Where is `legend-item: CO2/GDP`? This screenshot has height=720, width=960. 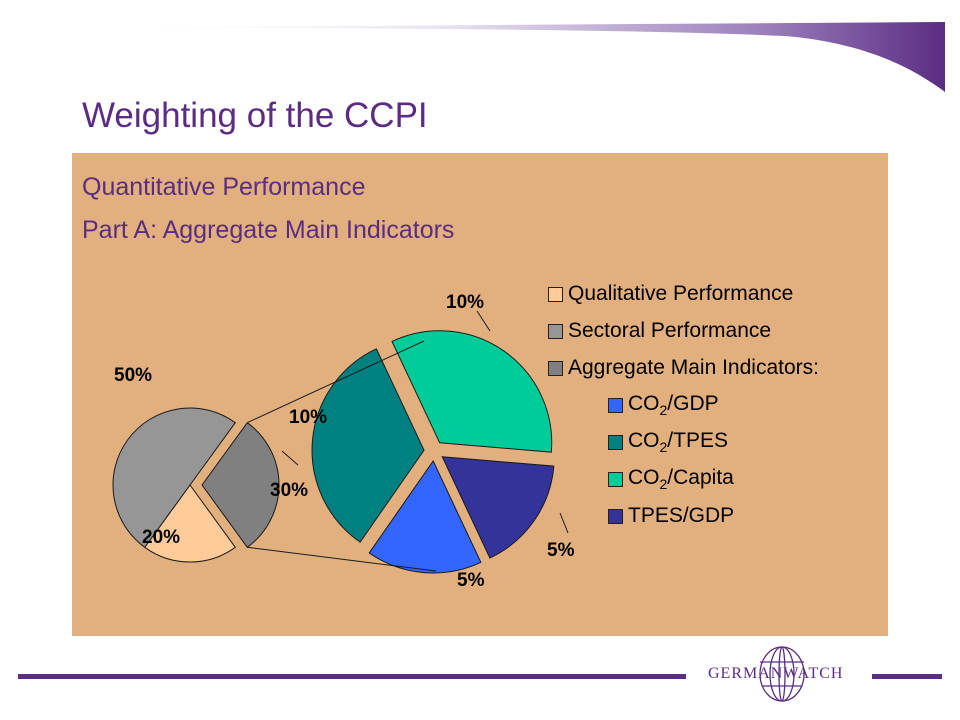 legend-item: CO2/GDP is located at coordinates (663, 405).